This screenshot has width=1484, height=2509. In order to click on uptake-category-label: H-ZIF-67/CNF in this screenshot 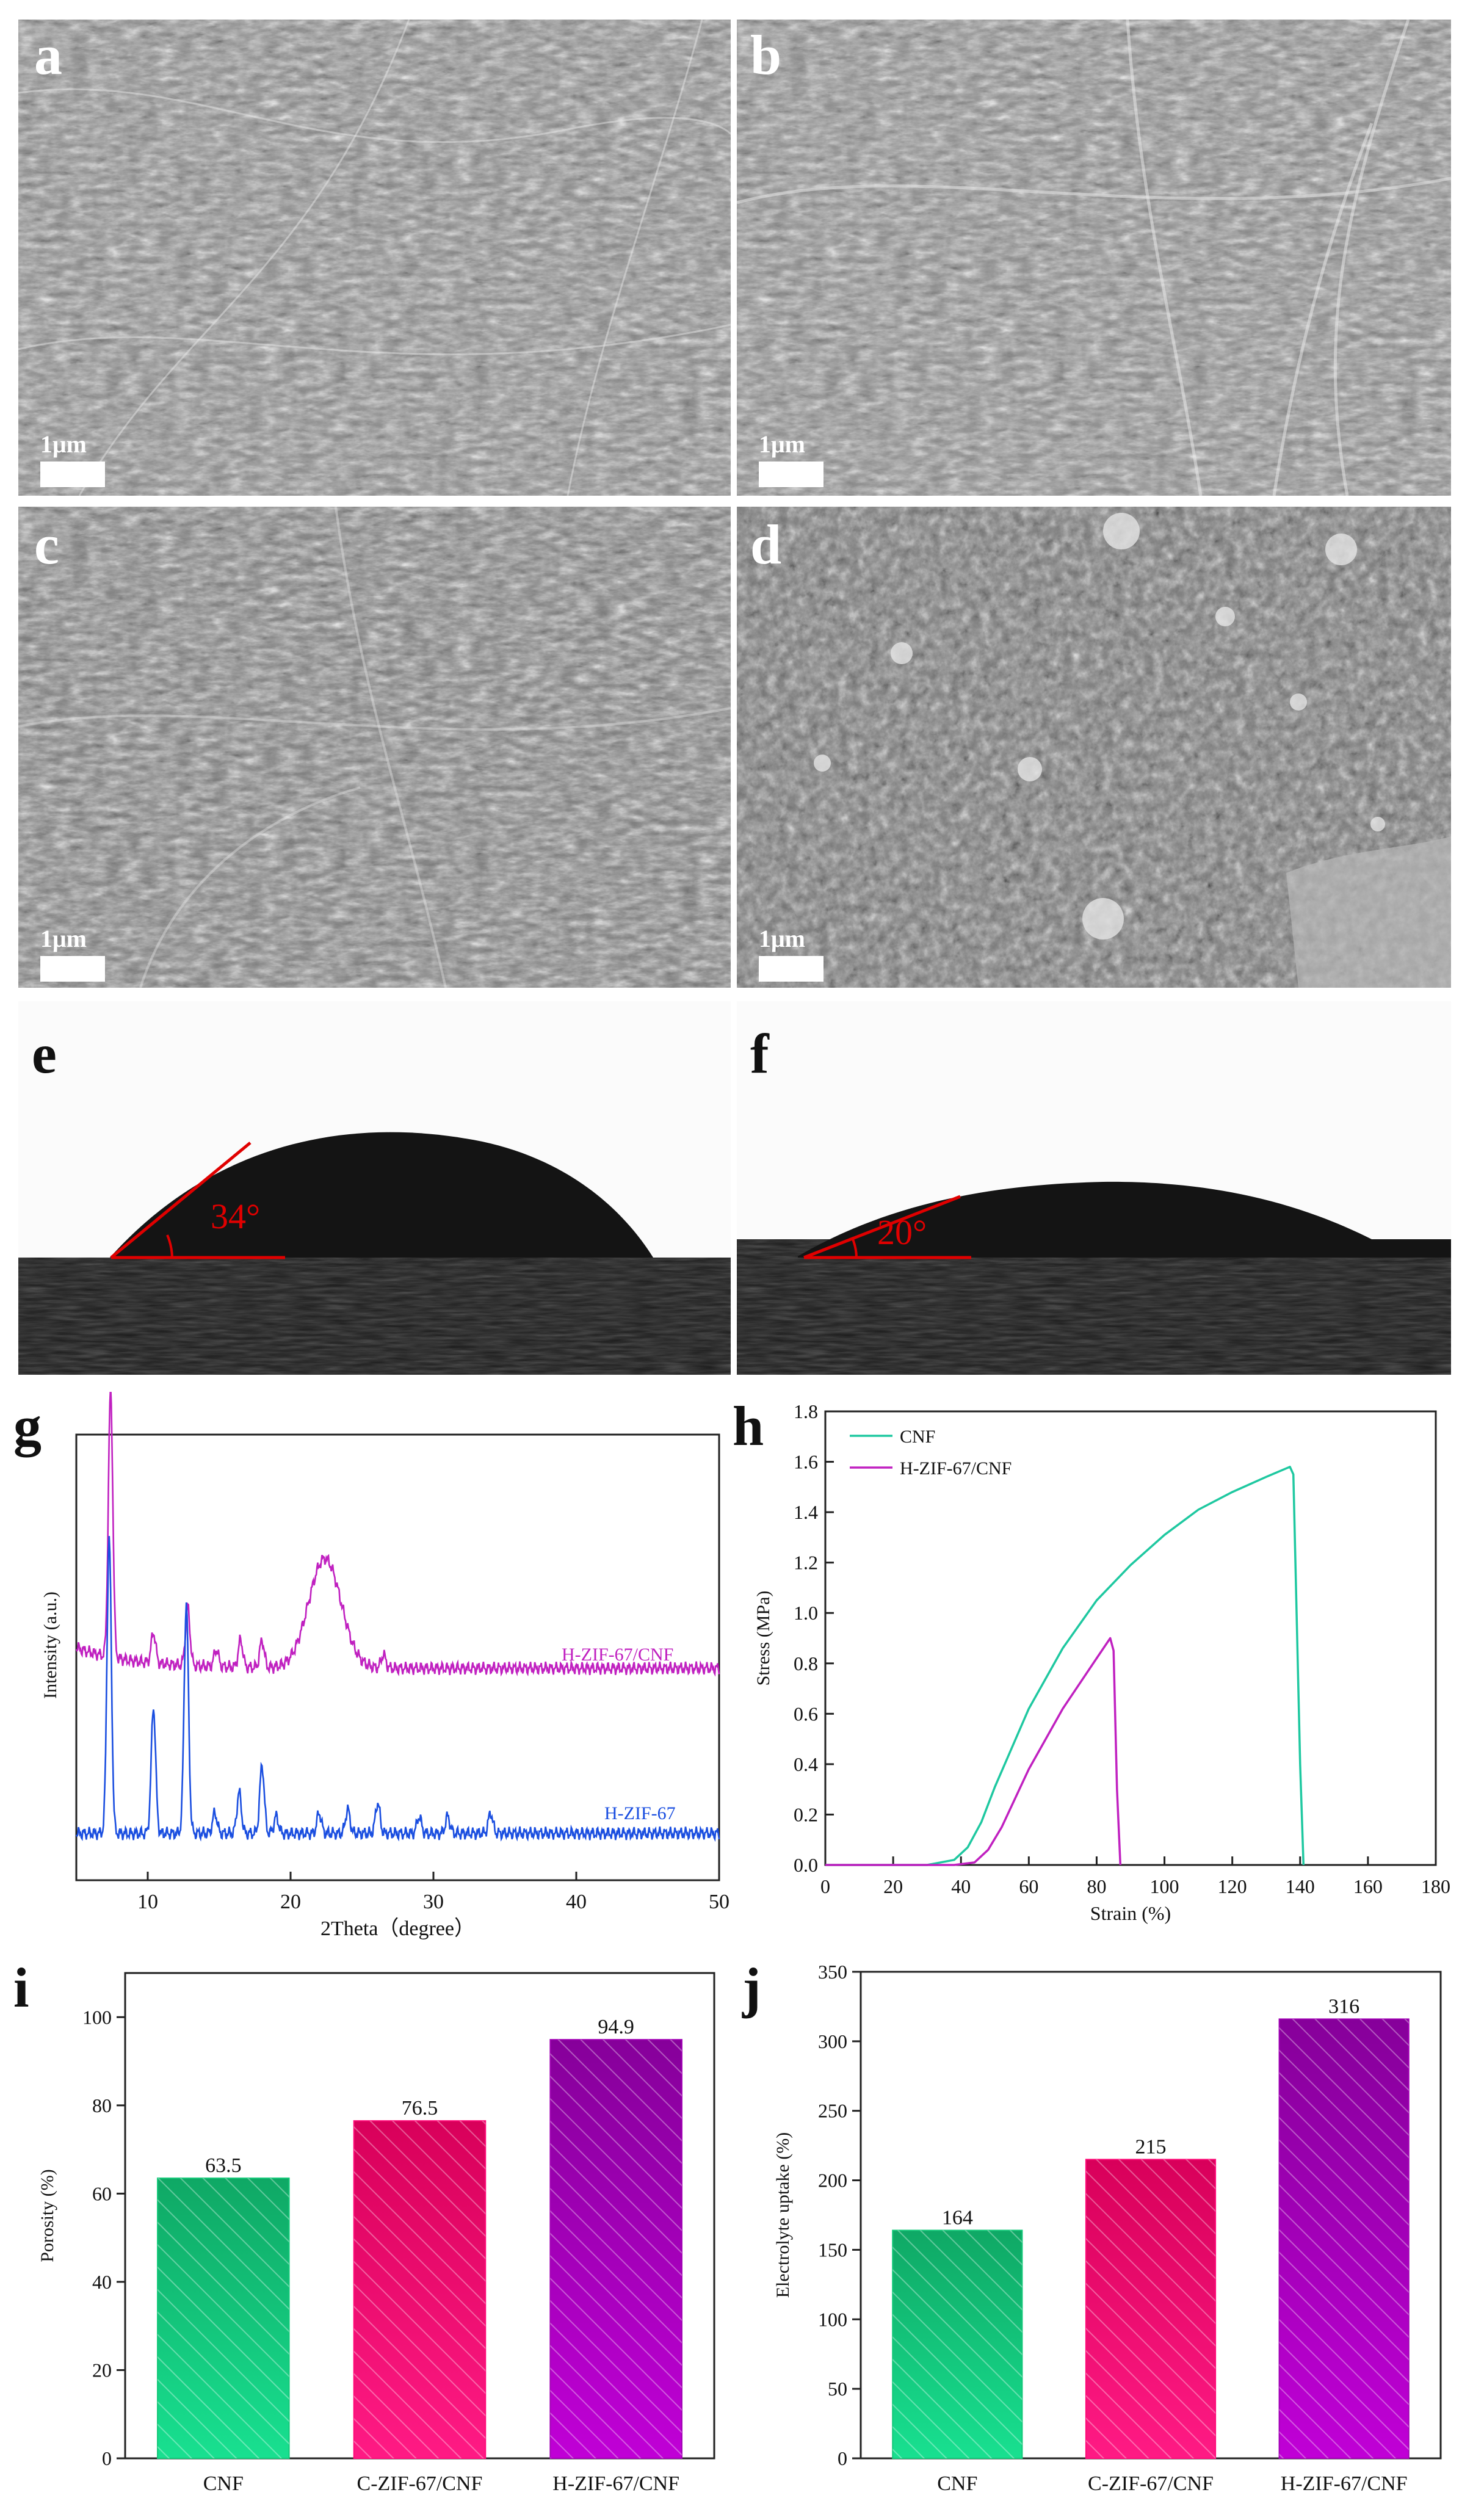, I will do `click(1345, 2483)`.